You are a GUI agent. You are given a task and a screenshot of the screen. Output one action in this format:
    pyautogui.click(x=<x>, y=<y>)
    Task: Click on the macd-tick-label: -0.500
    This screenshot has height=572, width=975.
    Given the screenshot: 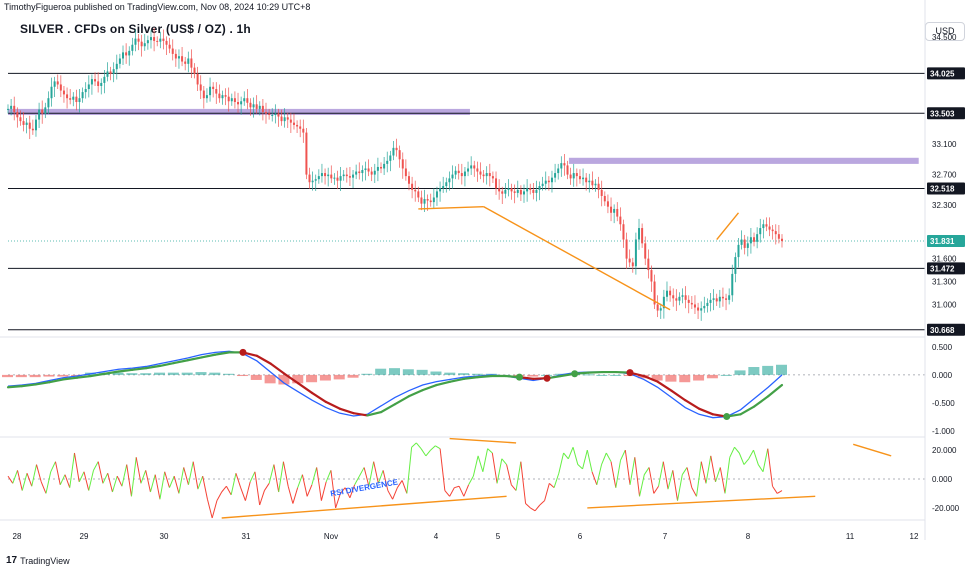 What is the action you would take?
    pyautogui.click(x=943, y=403)
    